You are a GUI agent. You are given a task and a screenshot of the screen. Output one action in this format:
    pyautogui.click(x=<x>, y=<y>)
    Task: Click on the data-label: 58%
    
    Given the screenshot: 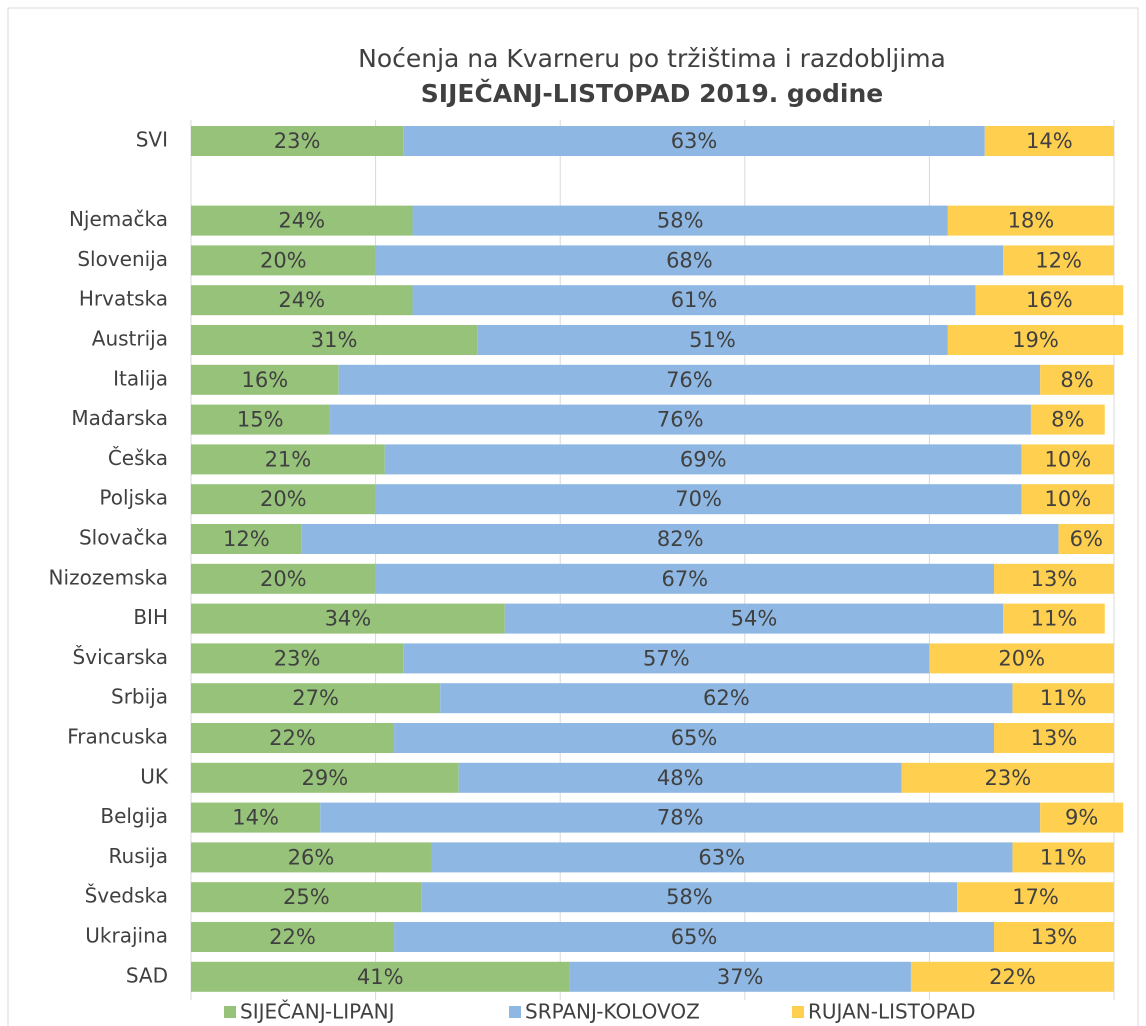 What is the action you would take?
    pyautogui.click(x=689, y=897)
    